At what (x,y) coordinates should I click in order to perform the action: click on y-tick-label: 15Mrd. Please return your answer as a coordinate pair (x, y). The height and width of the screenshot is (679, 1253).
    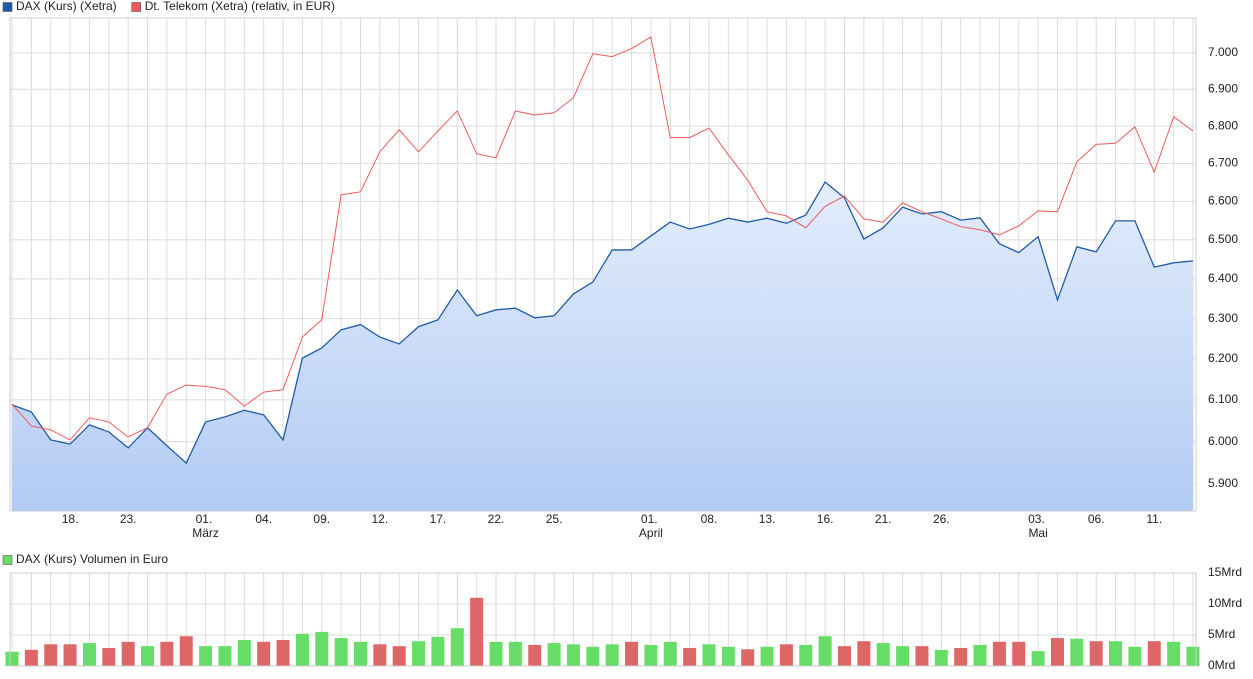
    Looking at the image, I should click on (1225, 572).